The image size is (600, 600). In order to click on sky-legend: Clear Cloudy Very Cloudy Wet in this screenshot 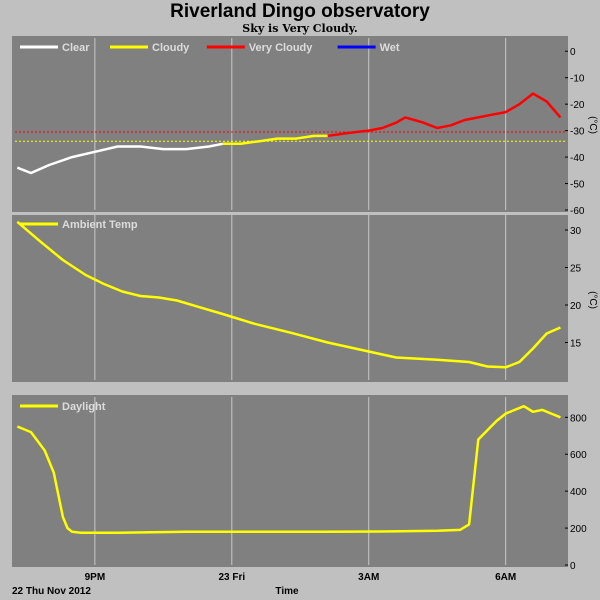, I will do `click(210, 48)`.